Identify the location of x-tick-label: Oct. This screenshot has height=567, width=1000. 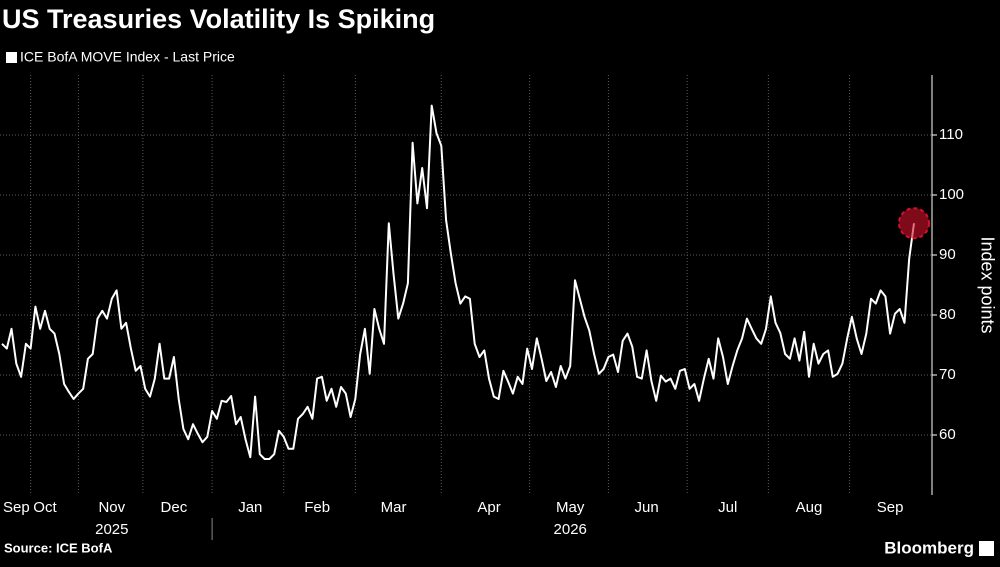
(45, 507).